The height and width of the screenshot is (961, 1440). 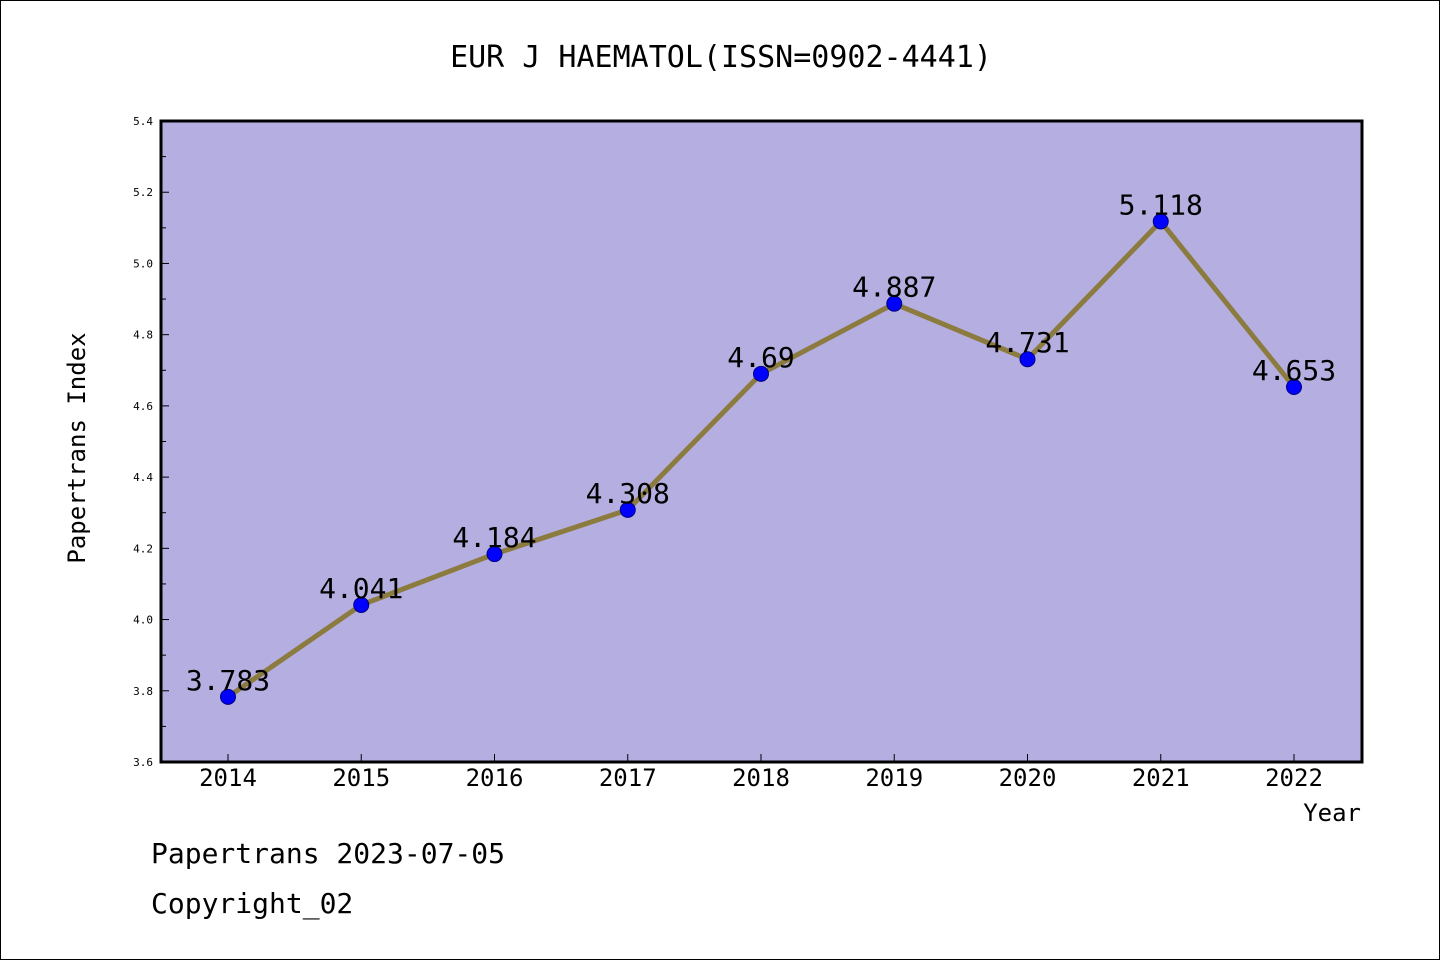 I want to click on x-tick-label: 2015, so click(x=361, y=778).